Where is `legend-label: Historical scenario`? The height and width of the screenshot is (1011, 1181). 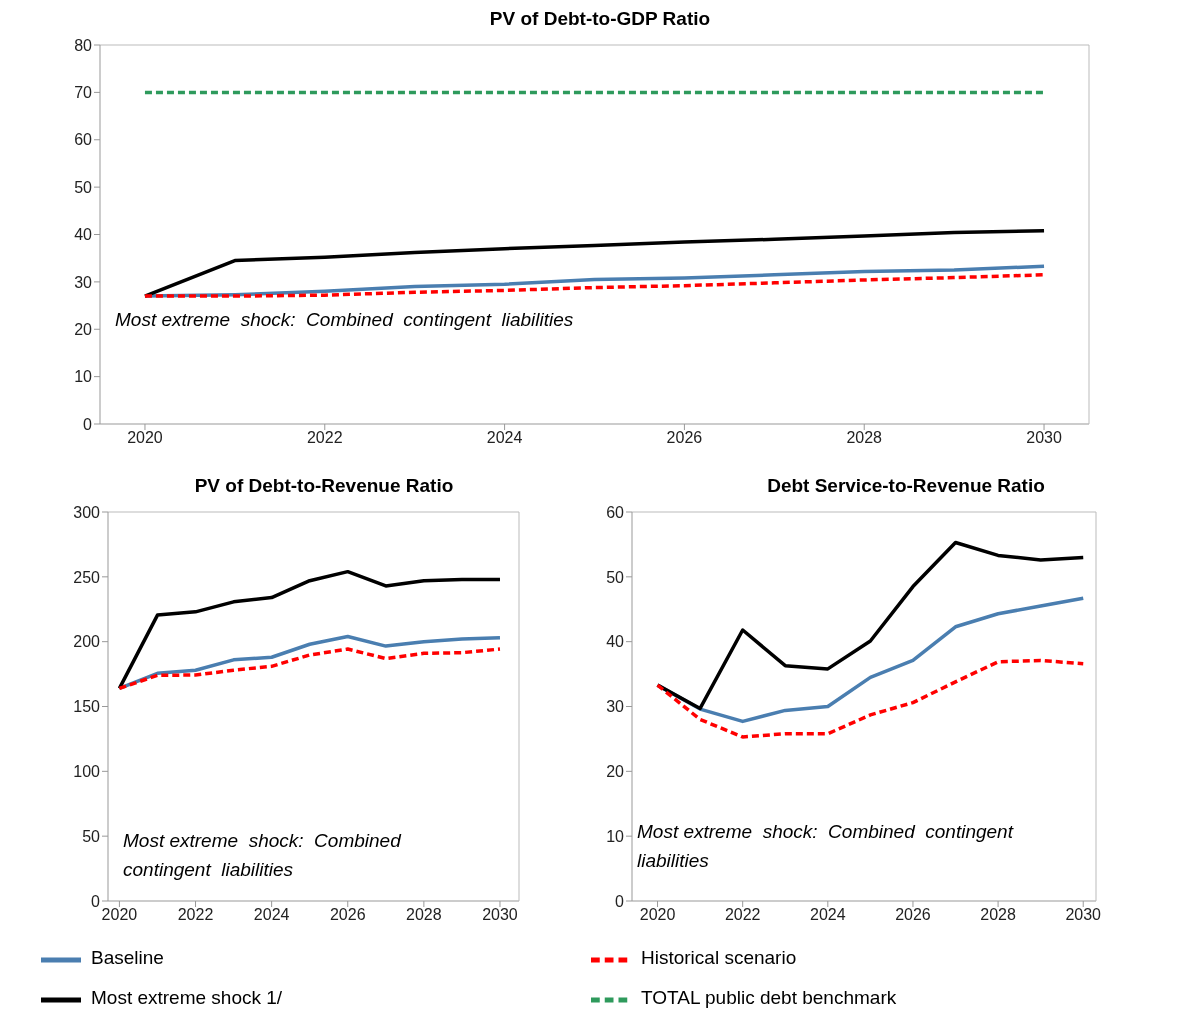
legend-label: Historical scenario is located at coordinates (719, 957).